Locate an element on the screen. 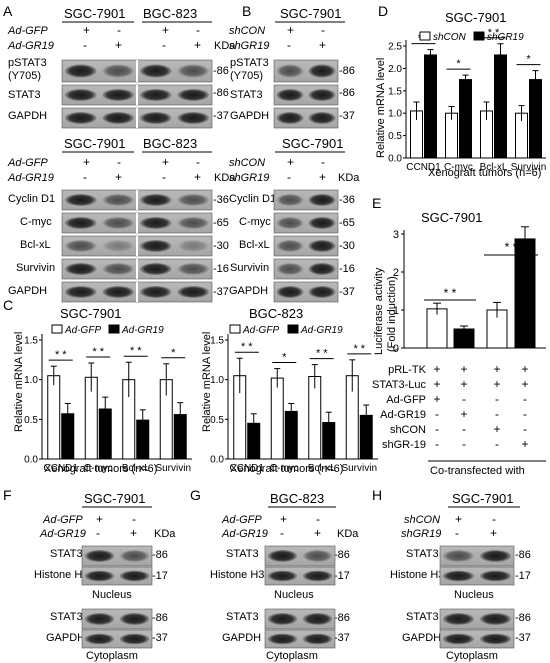  y-tick-label: 2 is located at coordinates (396, 273).